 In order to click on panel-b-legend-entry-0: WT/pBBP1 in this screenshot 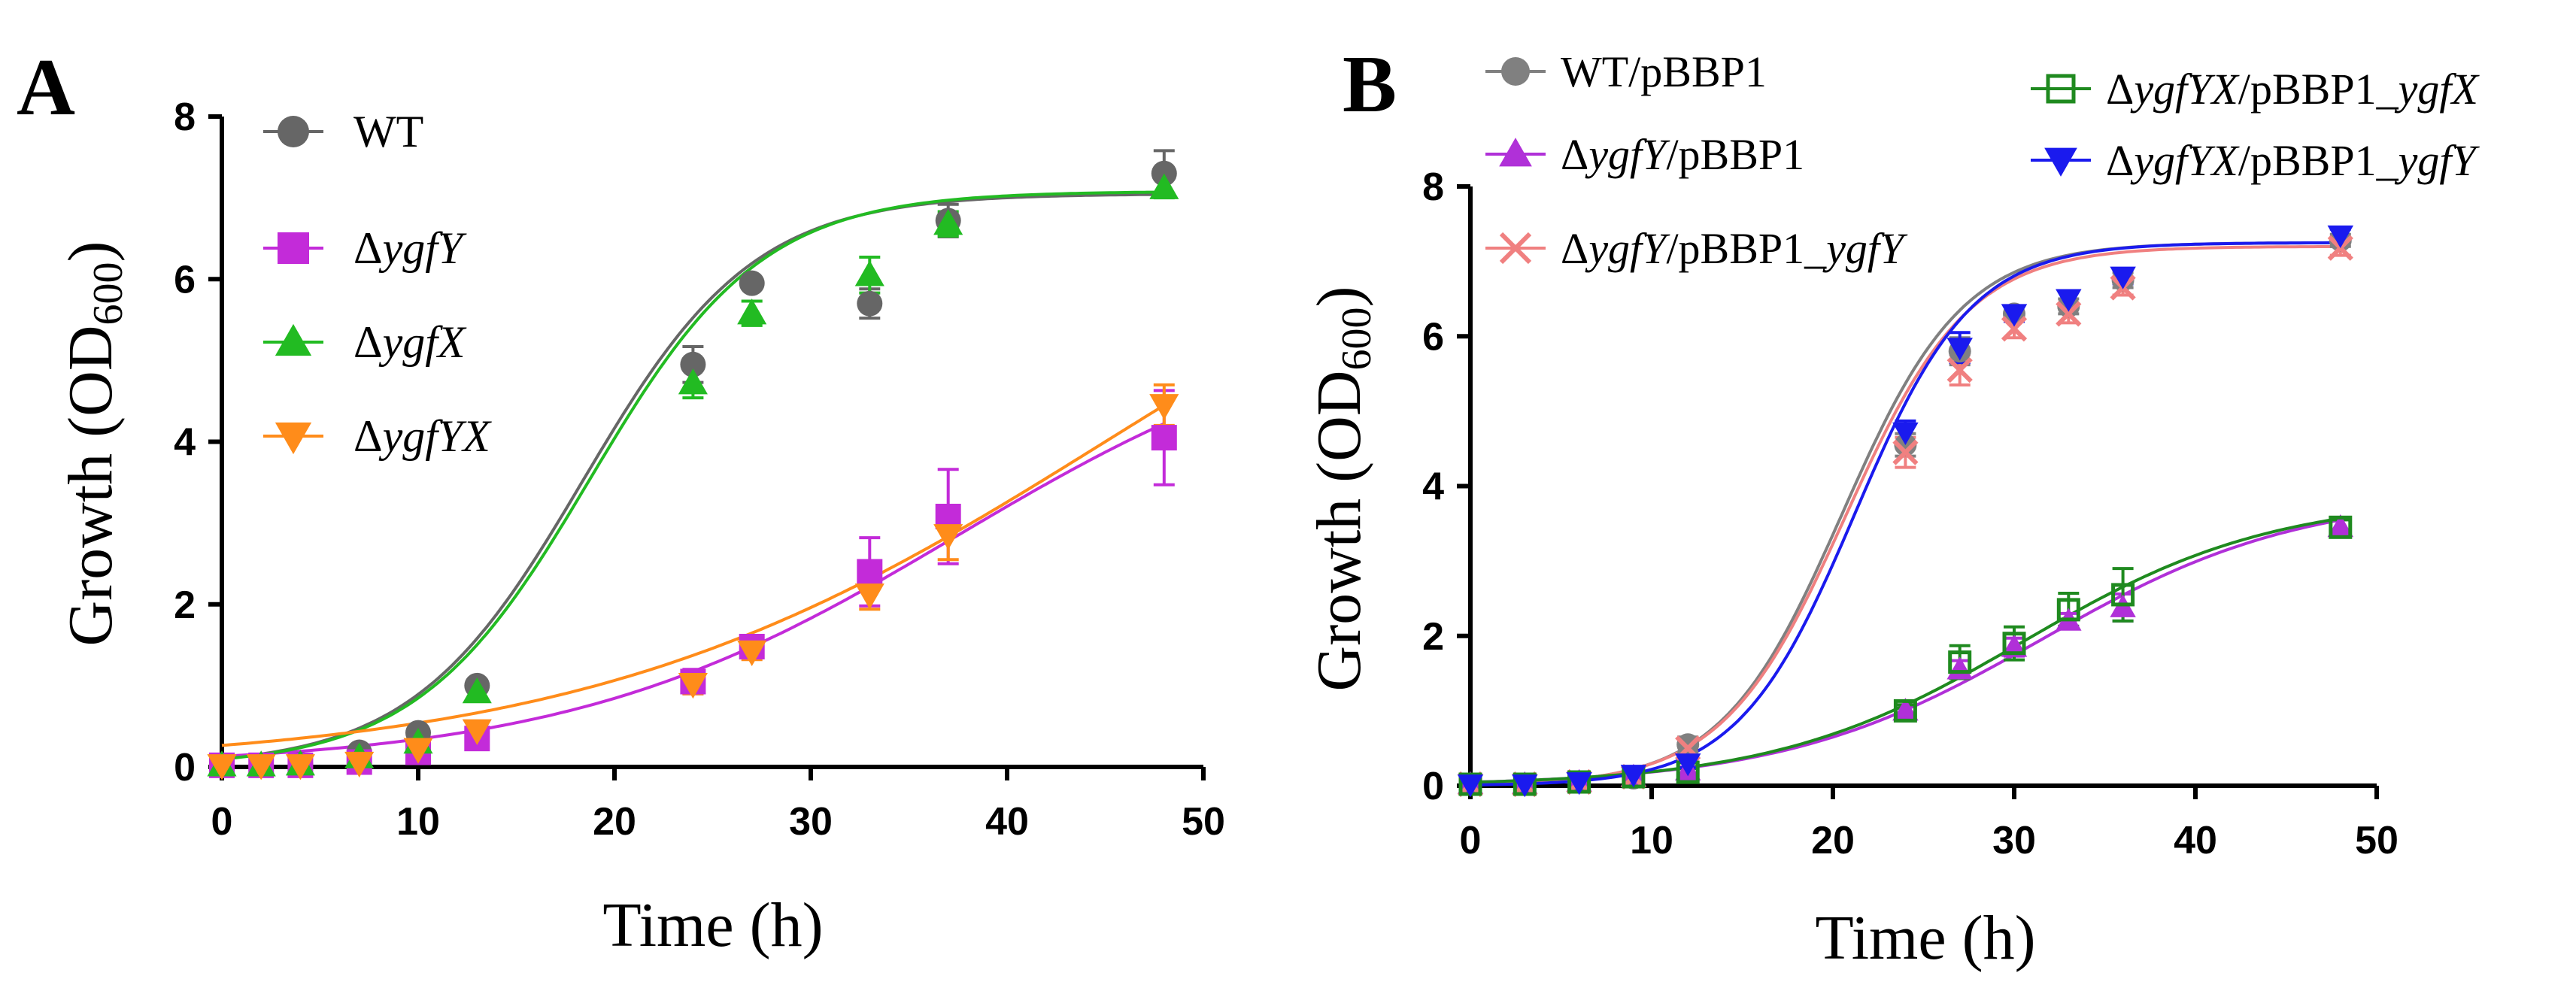, I will do `click(1626, 71)`.